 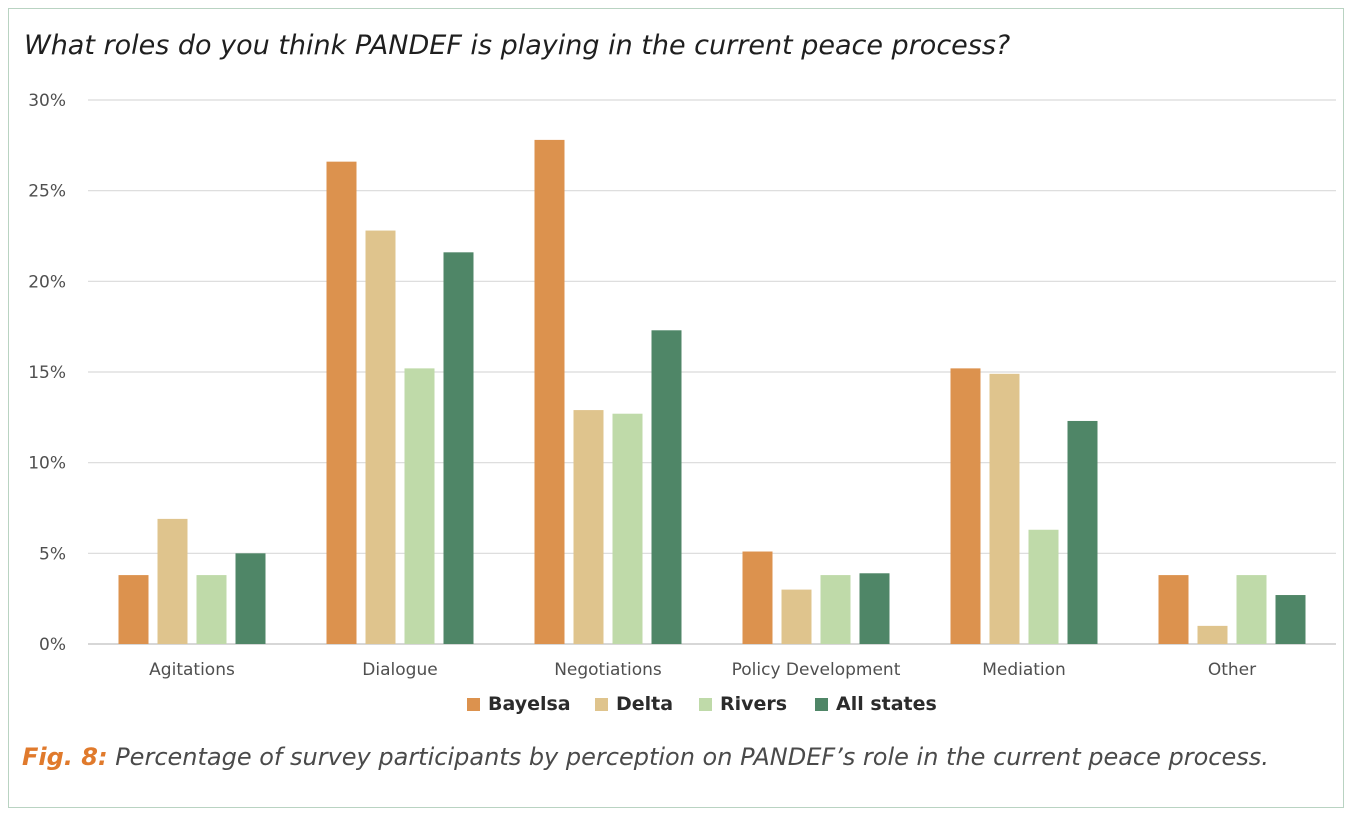 I want to click on legend-label: Bayelsa, so click(x=529, y=704).